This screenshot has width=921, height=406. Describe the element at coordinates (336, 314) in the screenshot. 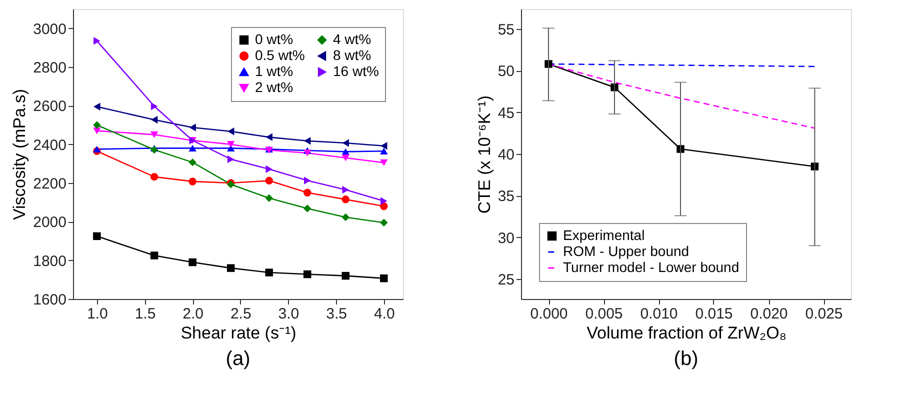

I see `x-tick-label: 3.5` at that location.